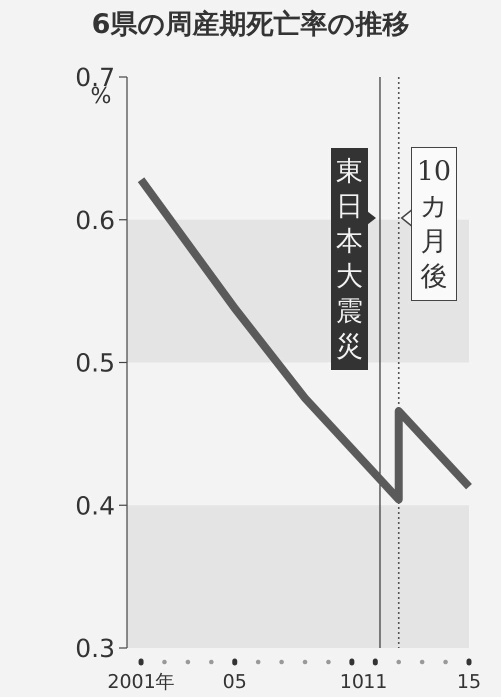  What do you see at coordinates (141, 682) in the screenshot?
I see `x-tick-label: 2001年` at bounding box center [141, 682].